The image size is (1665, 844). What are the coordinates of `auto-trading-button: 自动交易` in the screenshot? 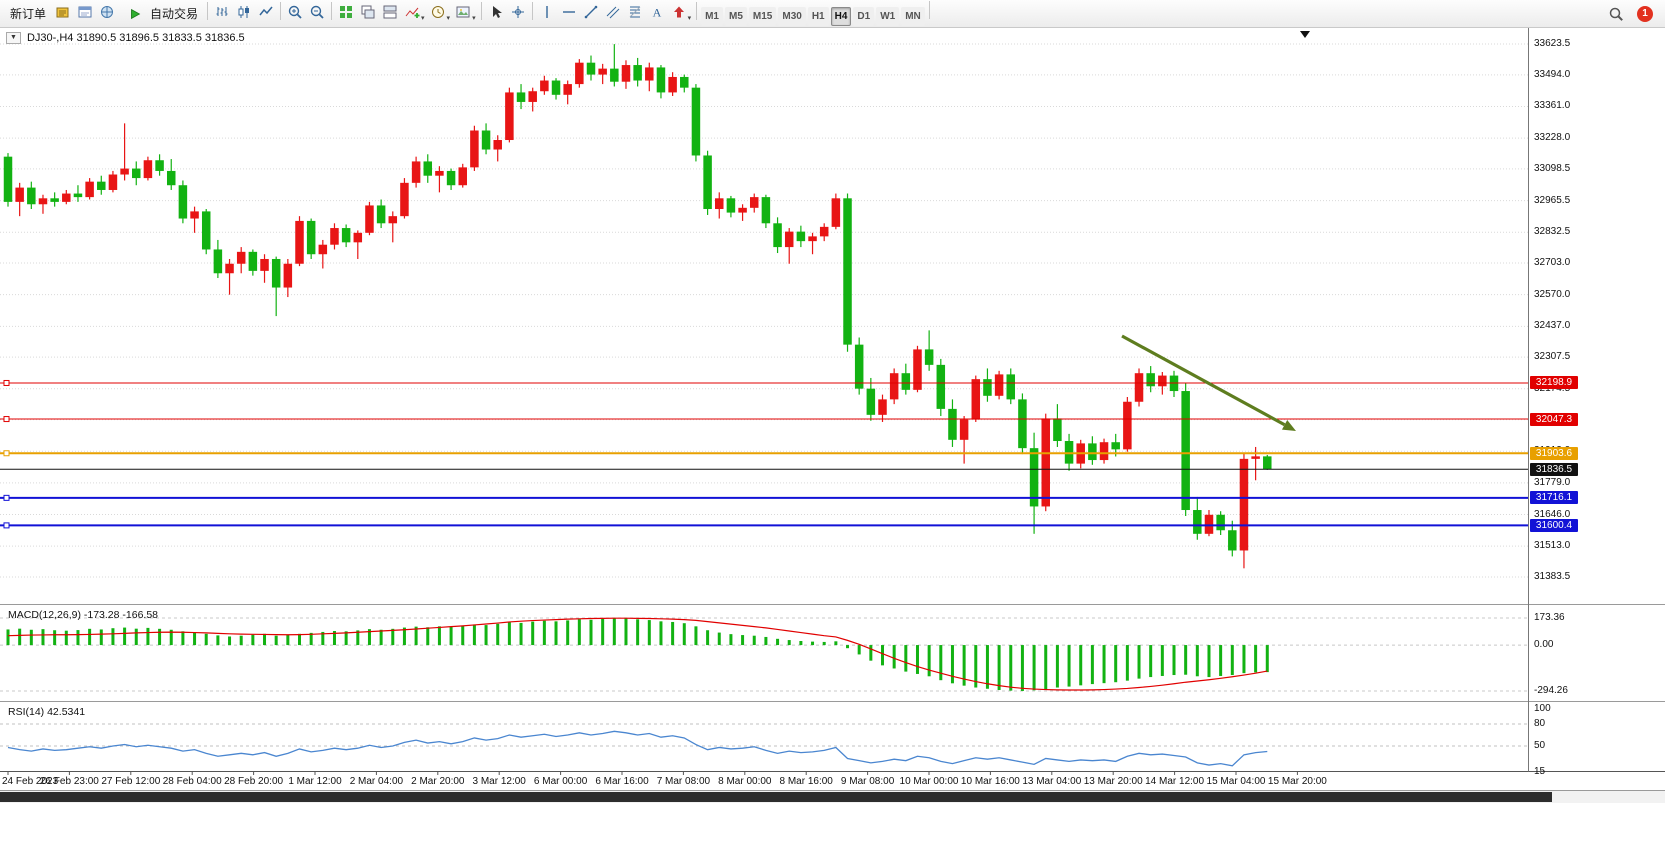 It's located at (161, 14).